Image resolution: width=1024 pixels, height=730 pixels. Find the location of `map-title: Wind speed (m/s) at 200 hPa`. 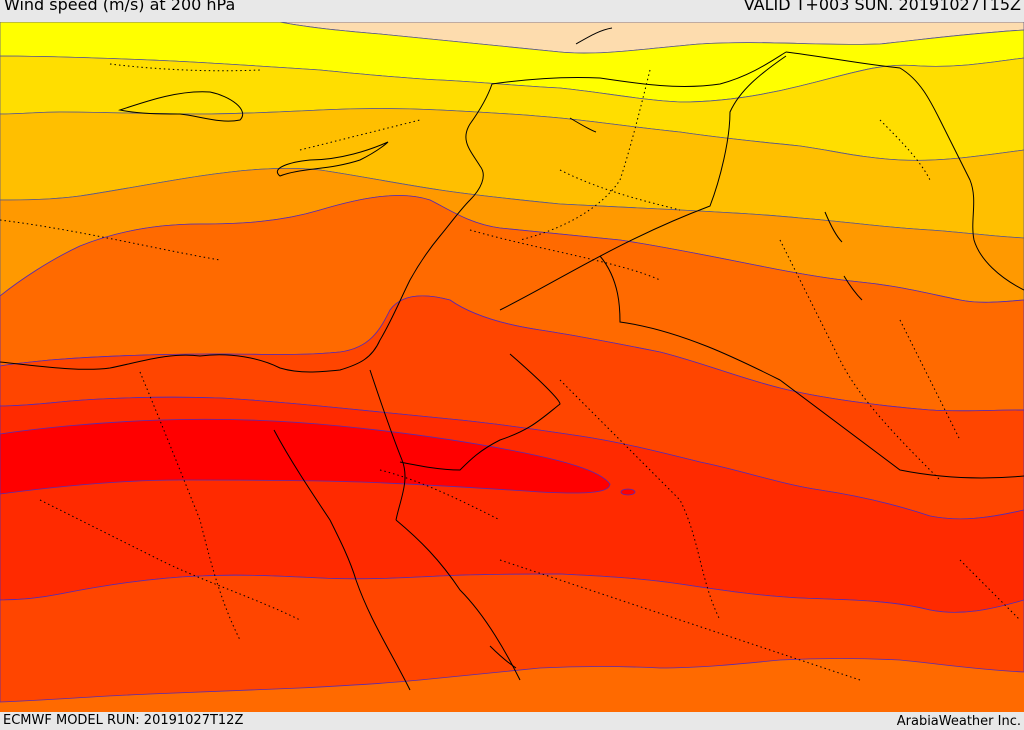

map-title: Wind speed (m/s) at 200 hPa is located at coordinates (120, 7).